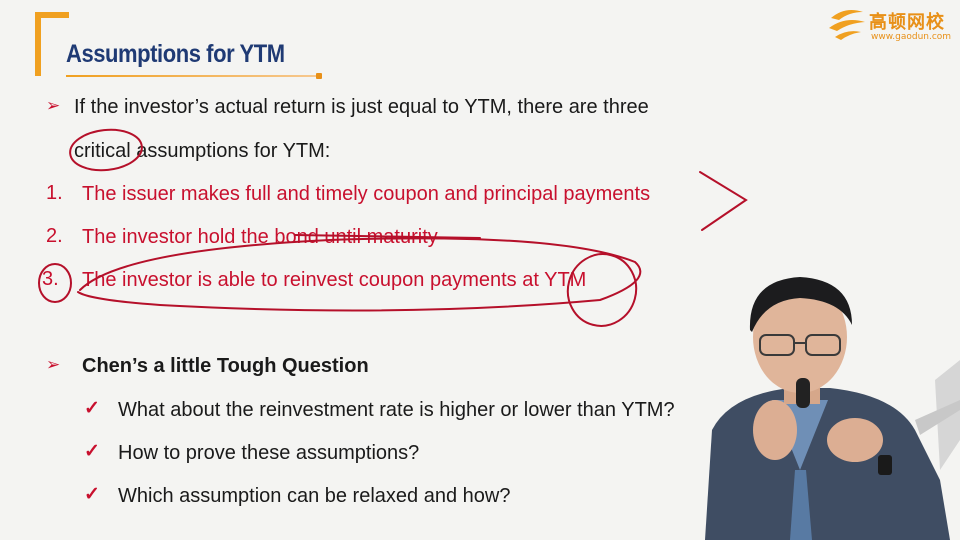 This screenshot has width=960, height=540. Describe the element at coordinates (314, 496) in the screenshot. I see `question-3: Which assumption can be relaxed and how?` at that location.